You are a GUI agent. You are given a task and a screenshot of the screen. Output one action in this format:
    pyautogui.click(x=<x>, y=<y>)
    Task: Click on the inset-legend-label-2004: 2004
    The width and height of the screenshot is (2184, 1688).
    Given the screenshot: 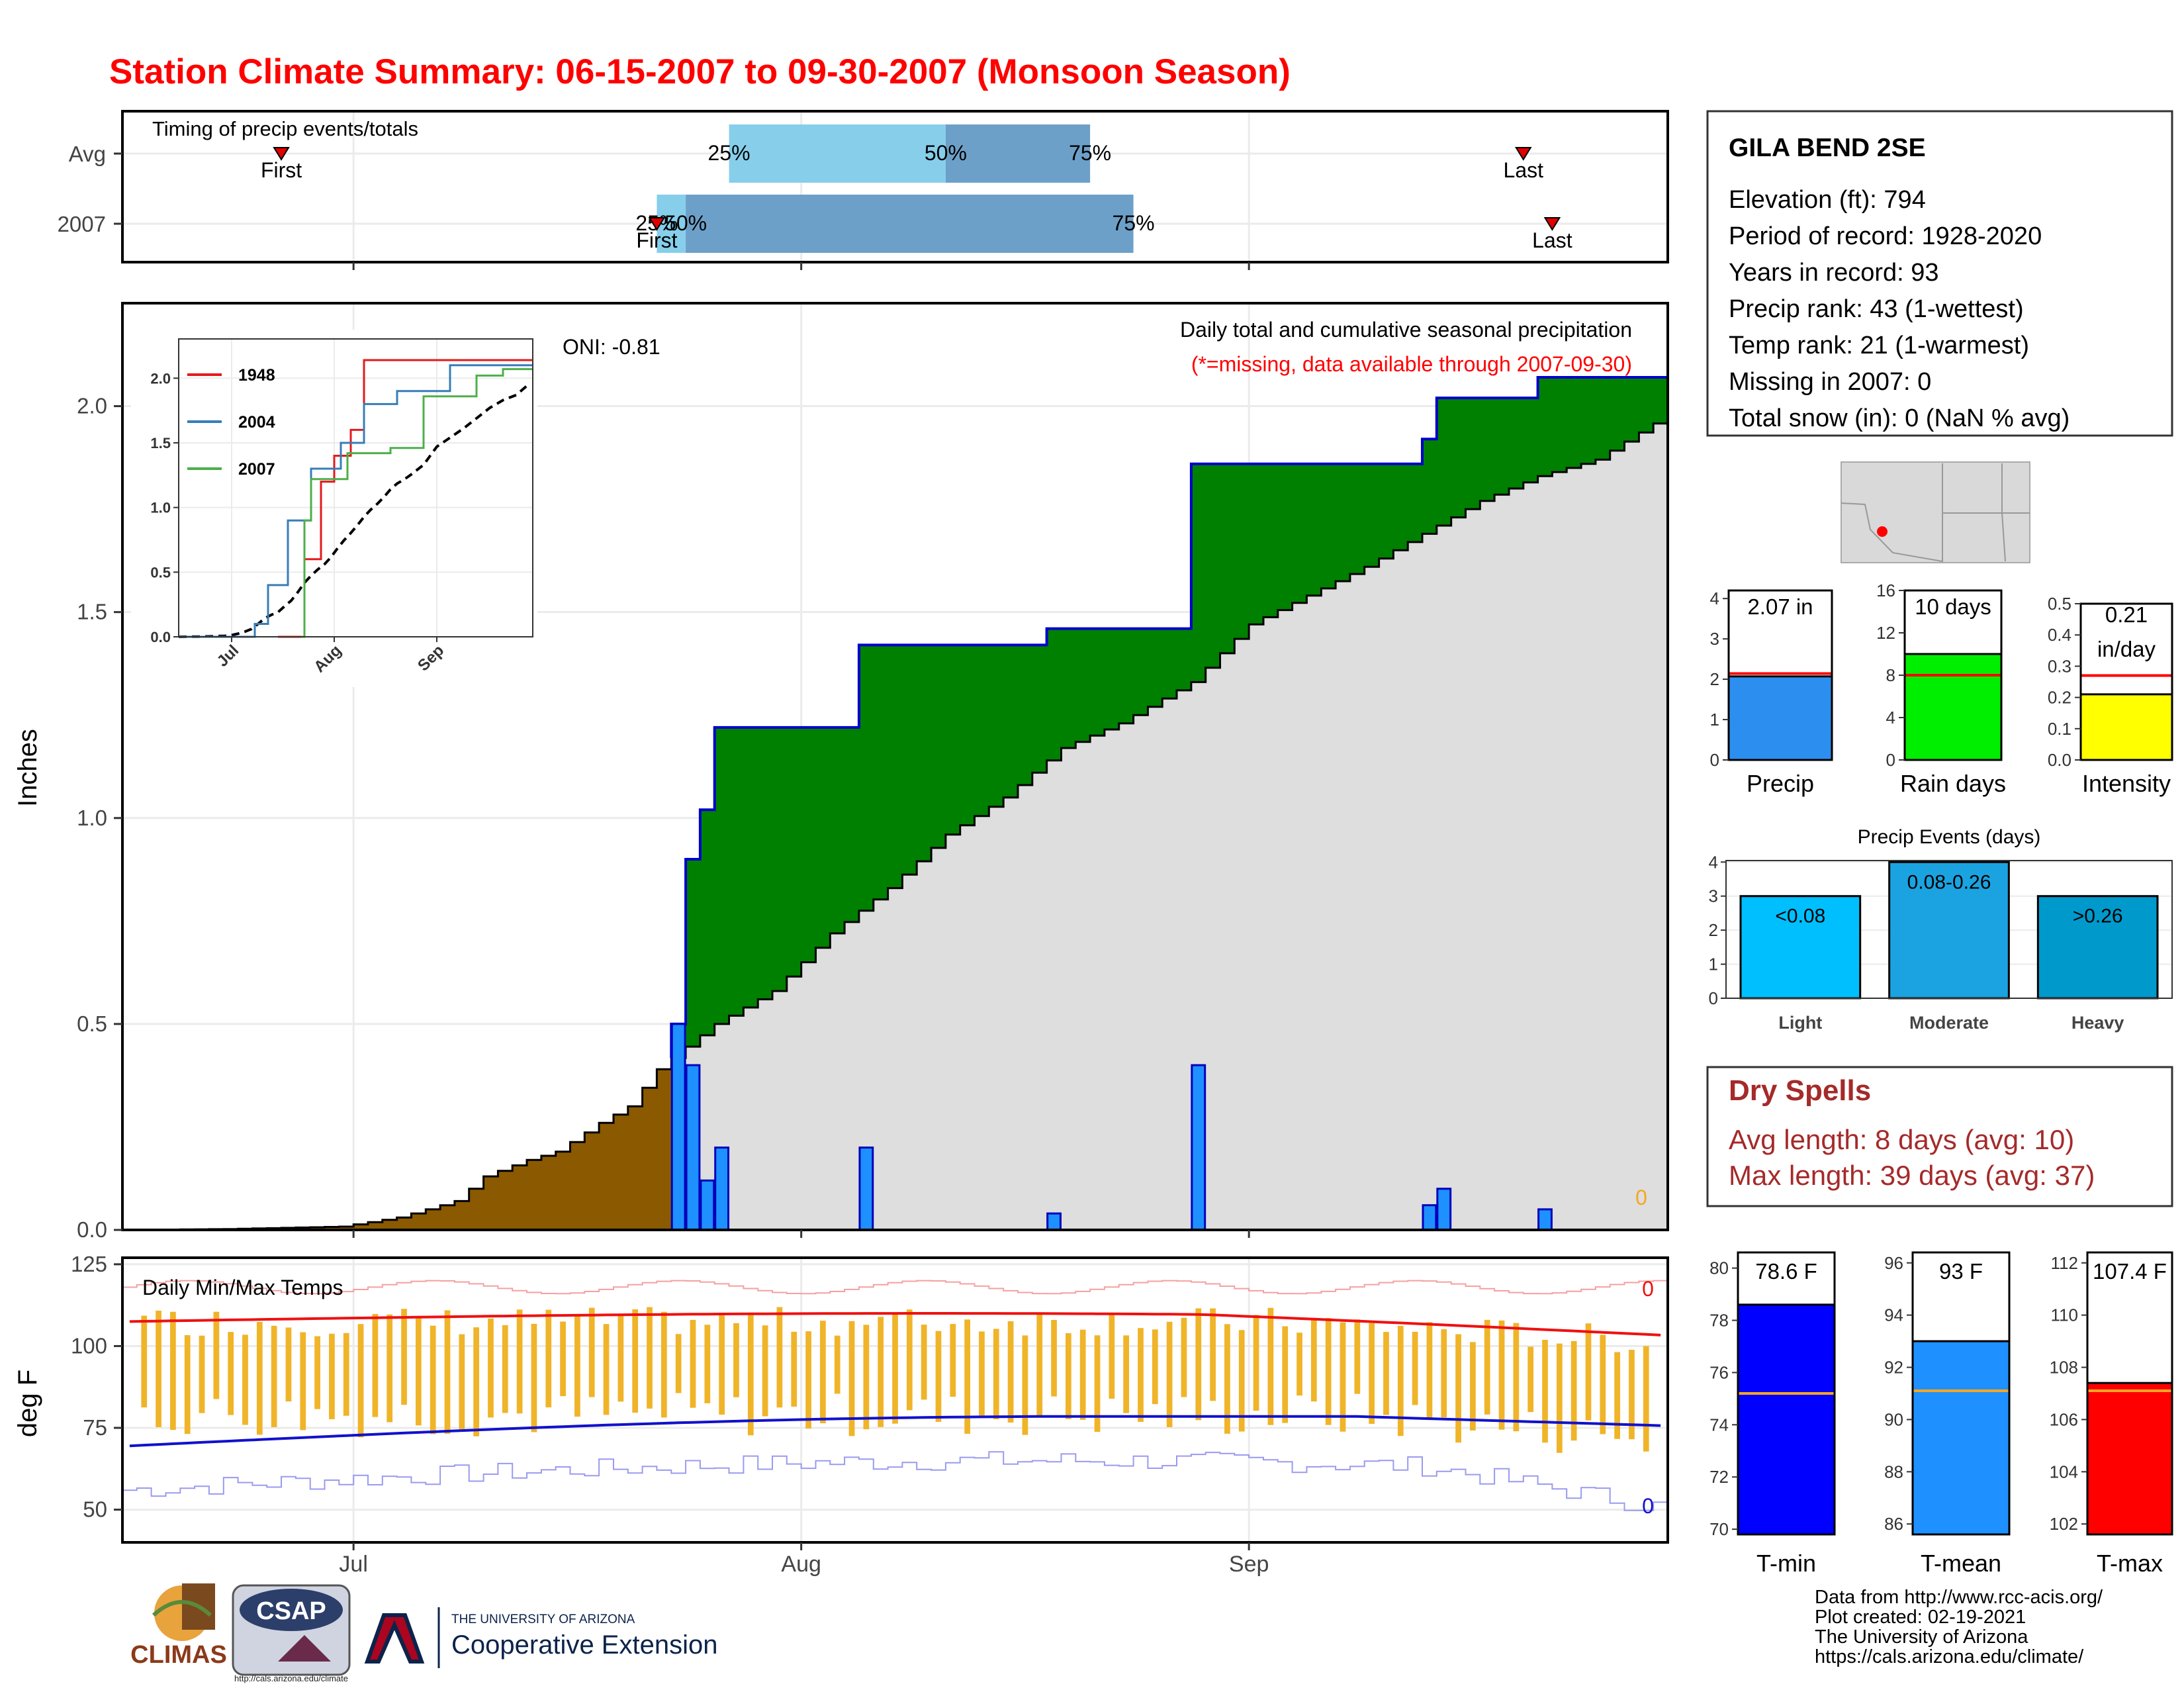 What is the action you would take?
    pyautogui.click(x=256, y=422)
    